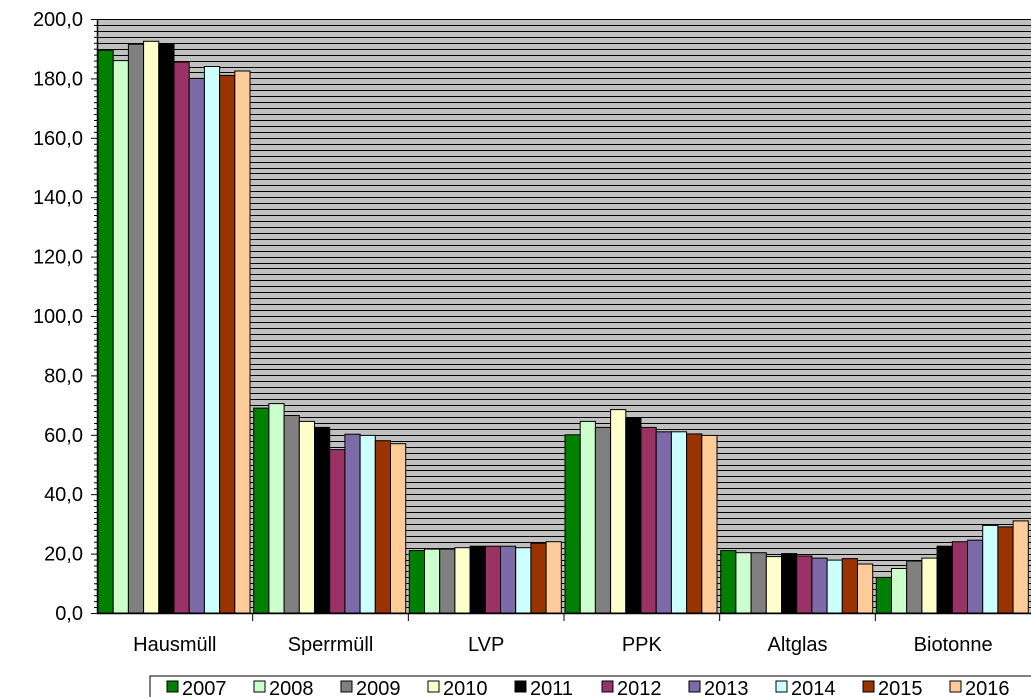  Describe the element at coordinates (728, 582) in the screenshot. I see `bar-altglas-2007` at that location.